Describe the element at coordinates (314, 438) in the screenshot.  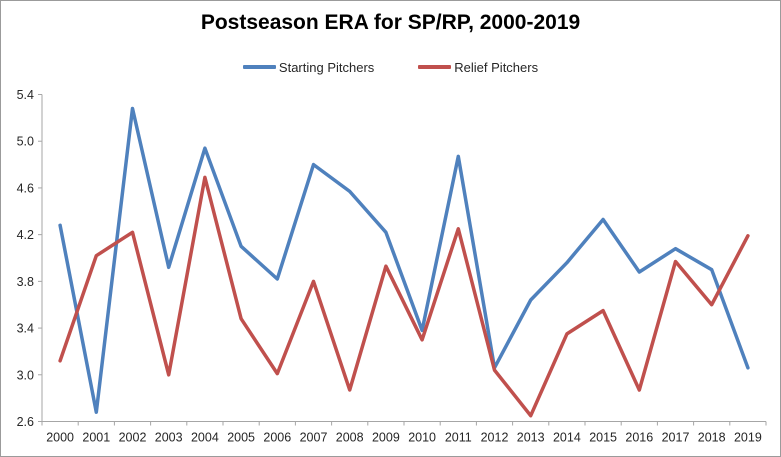
I see `x-tick-label: 2007` at that location.